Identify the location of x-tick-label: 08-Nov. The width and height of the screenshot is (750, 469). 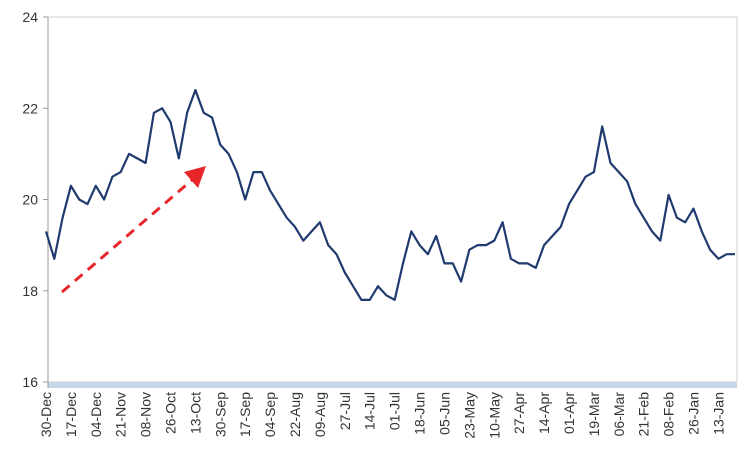
(146, 414).